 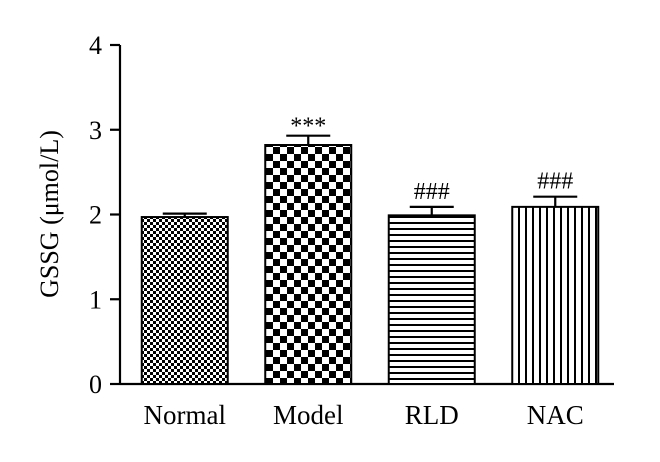 I want to click on x-tick-label: RLD, so click(x=432, y=415).